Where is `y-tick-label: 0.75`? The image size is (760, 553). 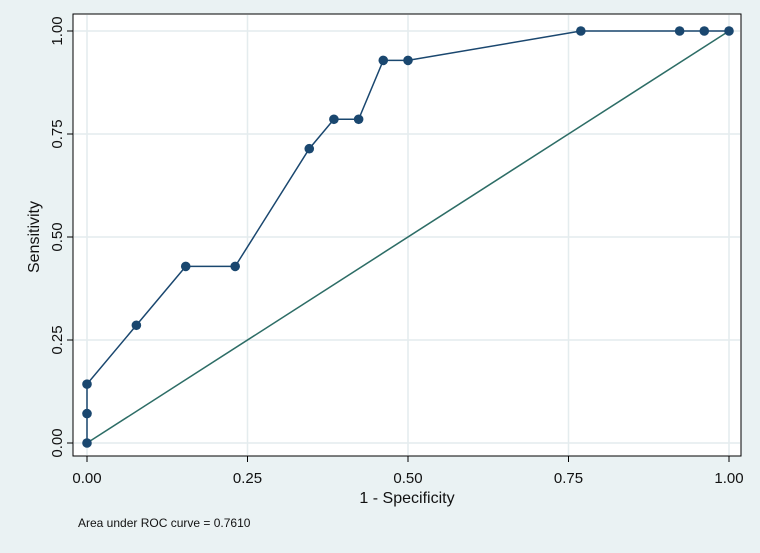
y-tick-label: 0.75 is located at coordinates (57, 133).